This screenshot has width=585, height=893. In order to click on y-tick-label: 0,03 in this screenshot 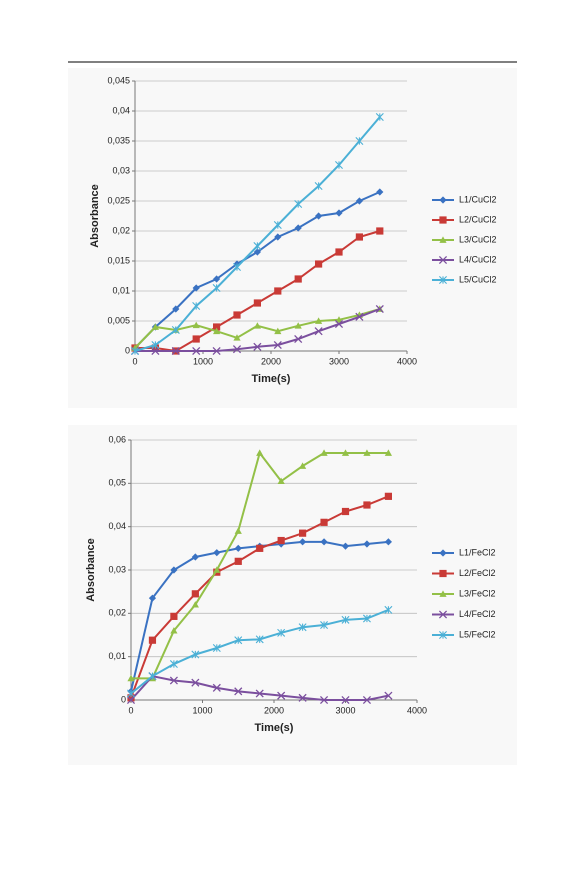, I will do `click(117, 569)`.